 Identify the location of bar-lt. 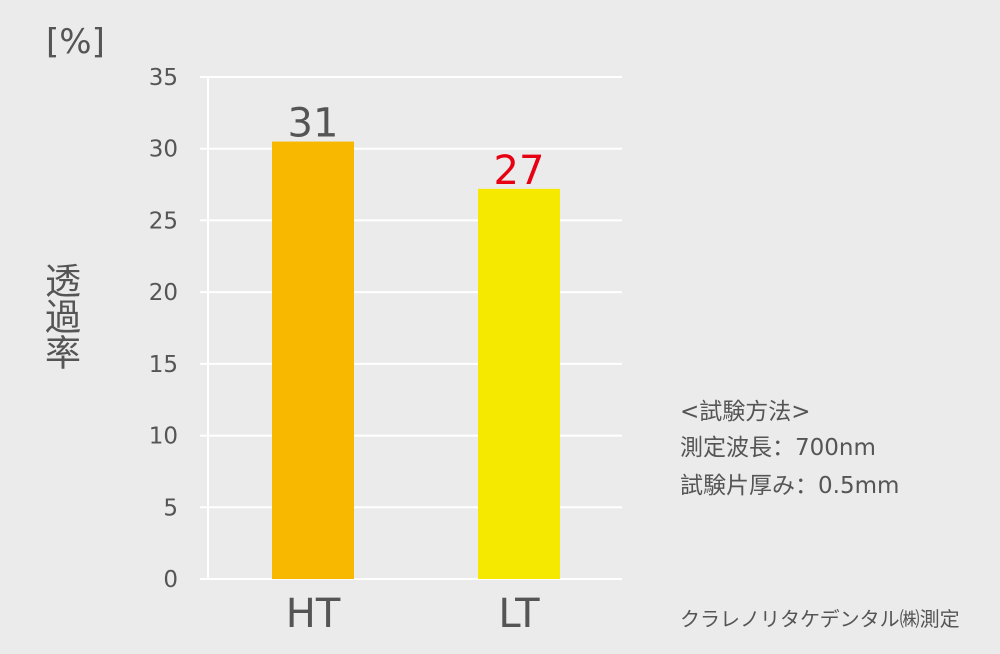
(519, 384).